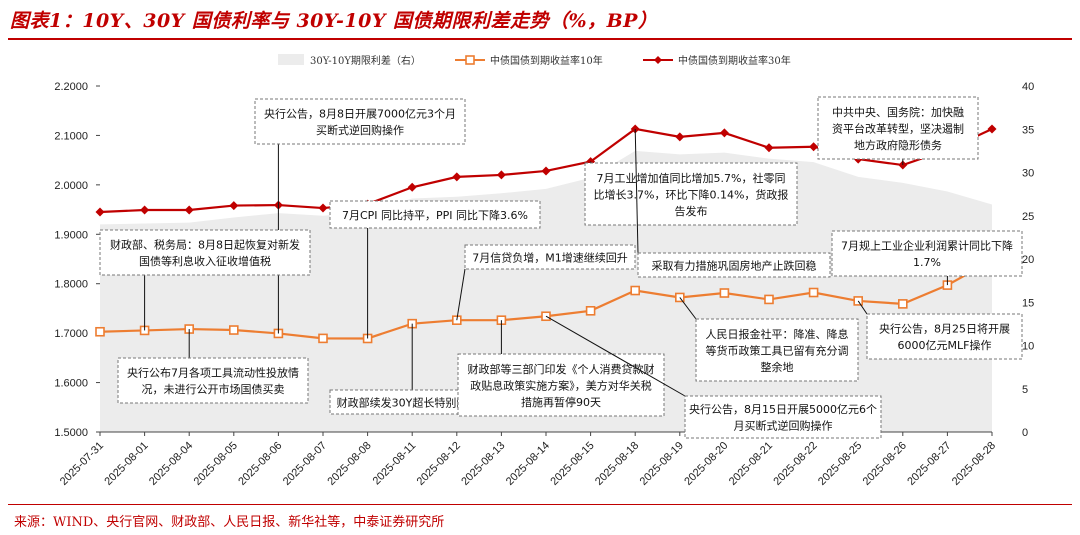 The height and width of the screenshot is (535, 1080). I want to click on annotation-text: 资平台改革转型，坚决遏制, so click(898, 128).